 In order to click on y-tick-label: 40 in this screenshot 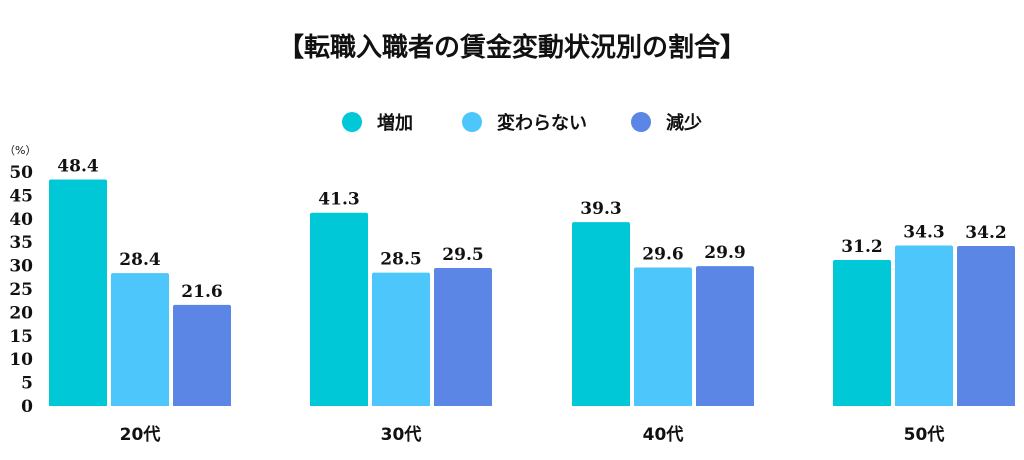, I will do `click(21, 220)`.